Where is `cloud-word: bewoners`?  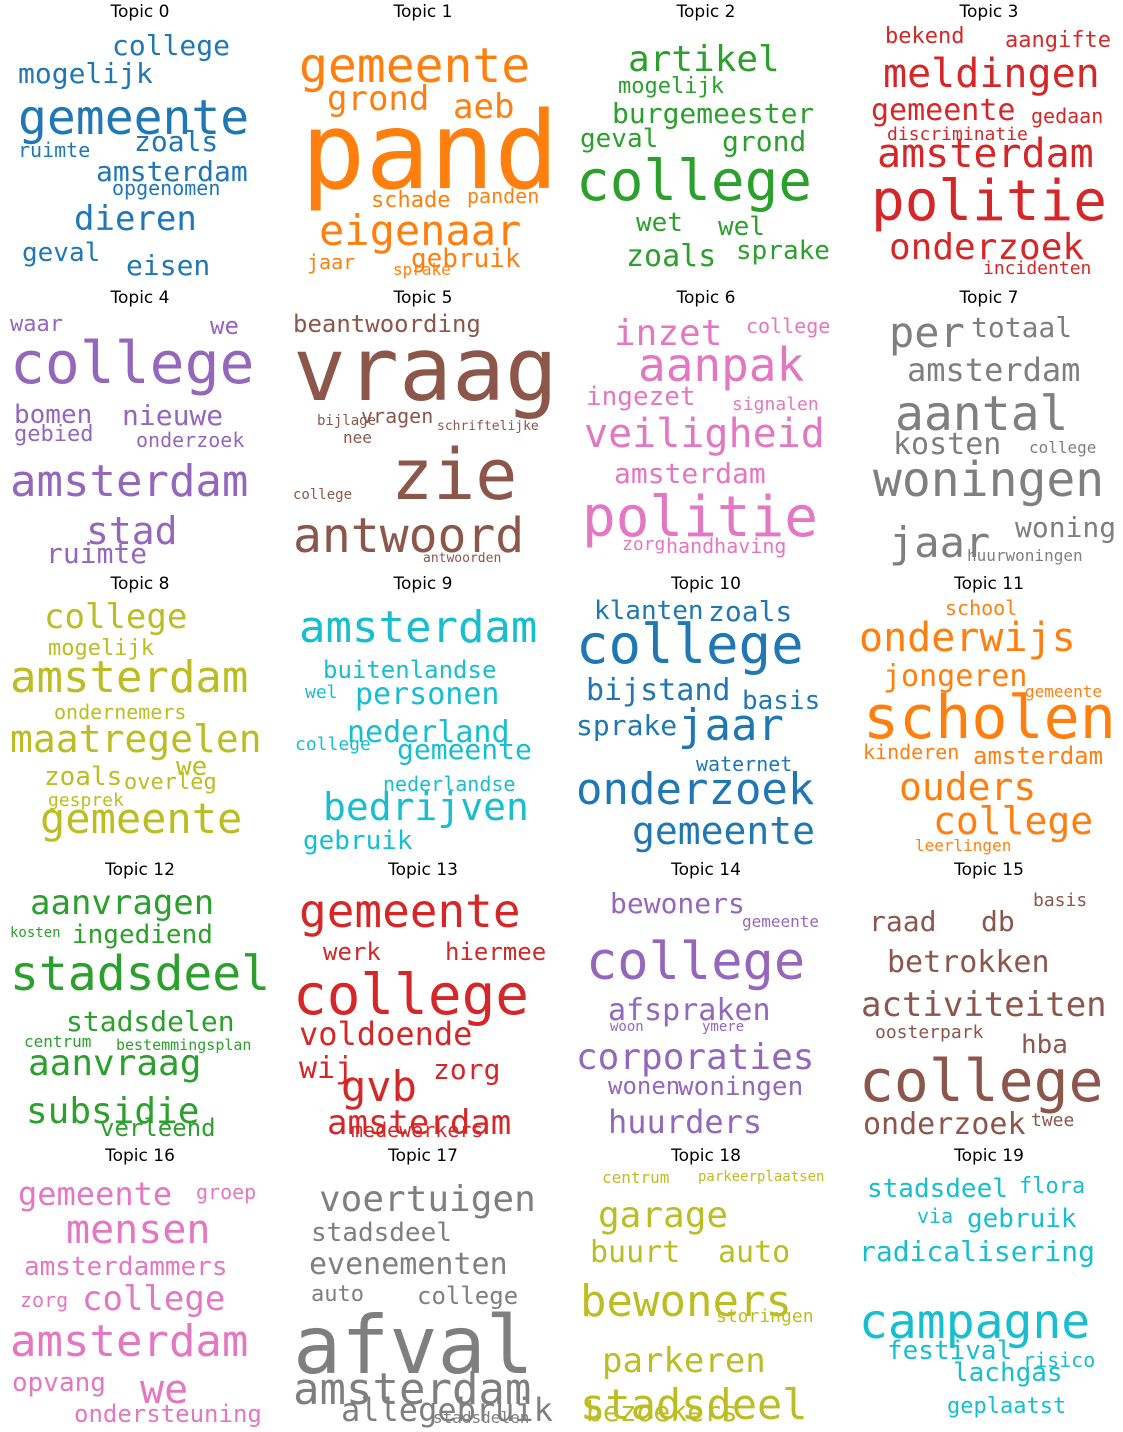 cloud-word: bewoners is located at coordinates (686, 1301).